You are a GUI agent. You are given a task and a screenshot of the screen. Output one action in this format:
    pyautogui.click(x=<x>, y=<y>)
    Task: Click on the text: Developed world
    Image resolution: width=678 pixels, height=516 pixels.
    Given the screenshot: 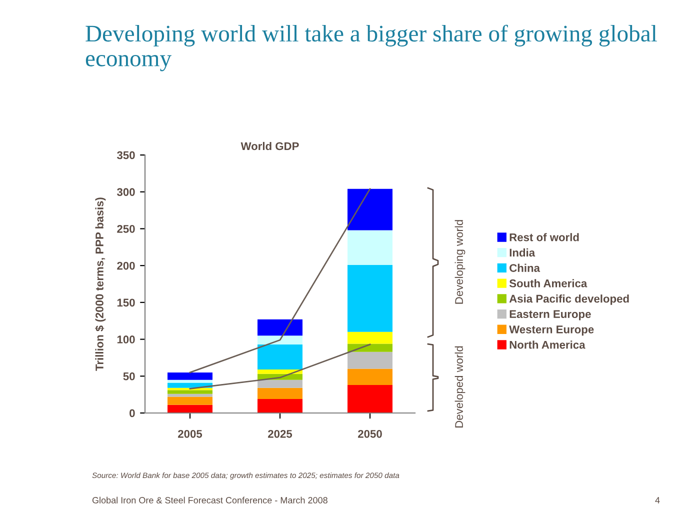 What is the action you would take?
    pyautogui.click(x=460, y=387)
    